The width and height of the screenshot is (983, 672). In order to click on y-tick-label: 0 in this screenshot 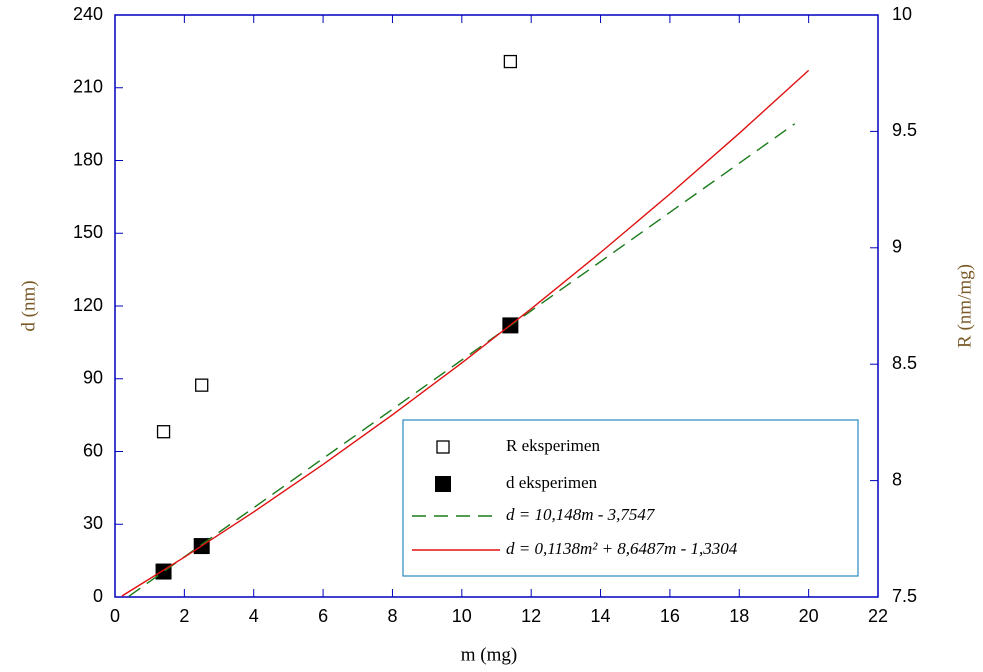, I will do `click(98, 596)`.